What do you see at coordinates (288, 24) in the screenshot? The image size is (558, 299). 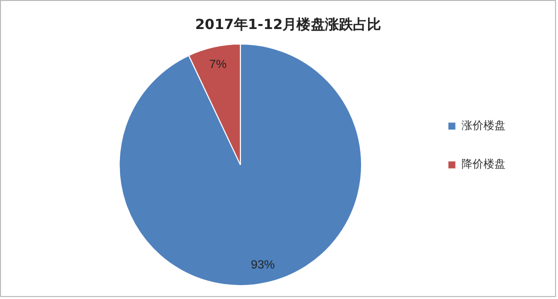 I see `chart-title: 2017年1-12月楼盘涨跌占比` at bounding box center [288, 24].